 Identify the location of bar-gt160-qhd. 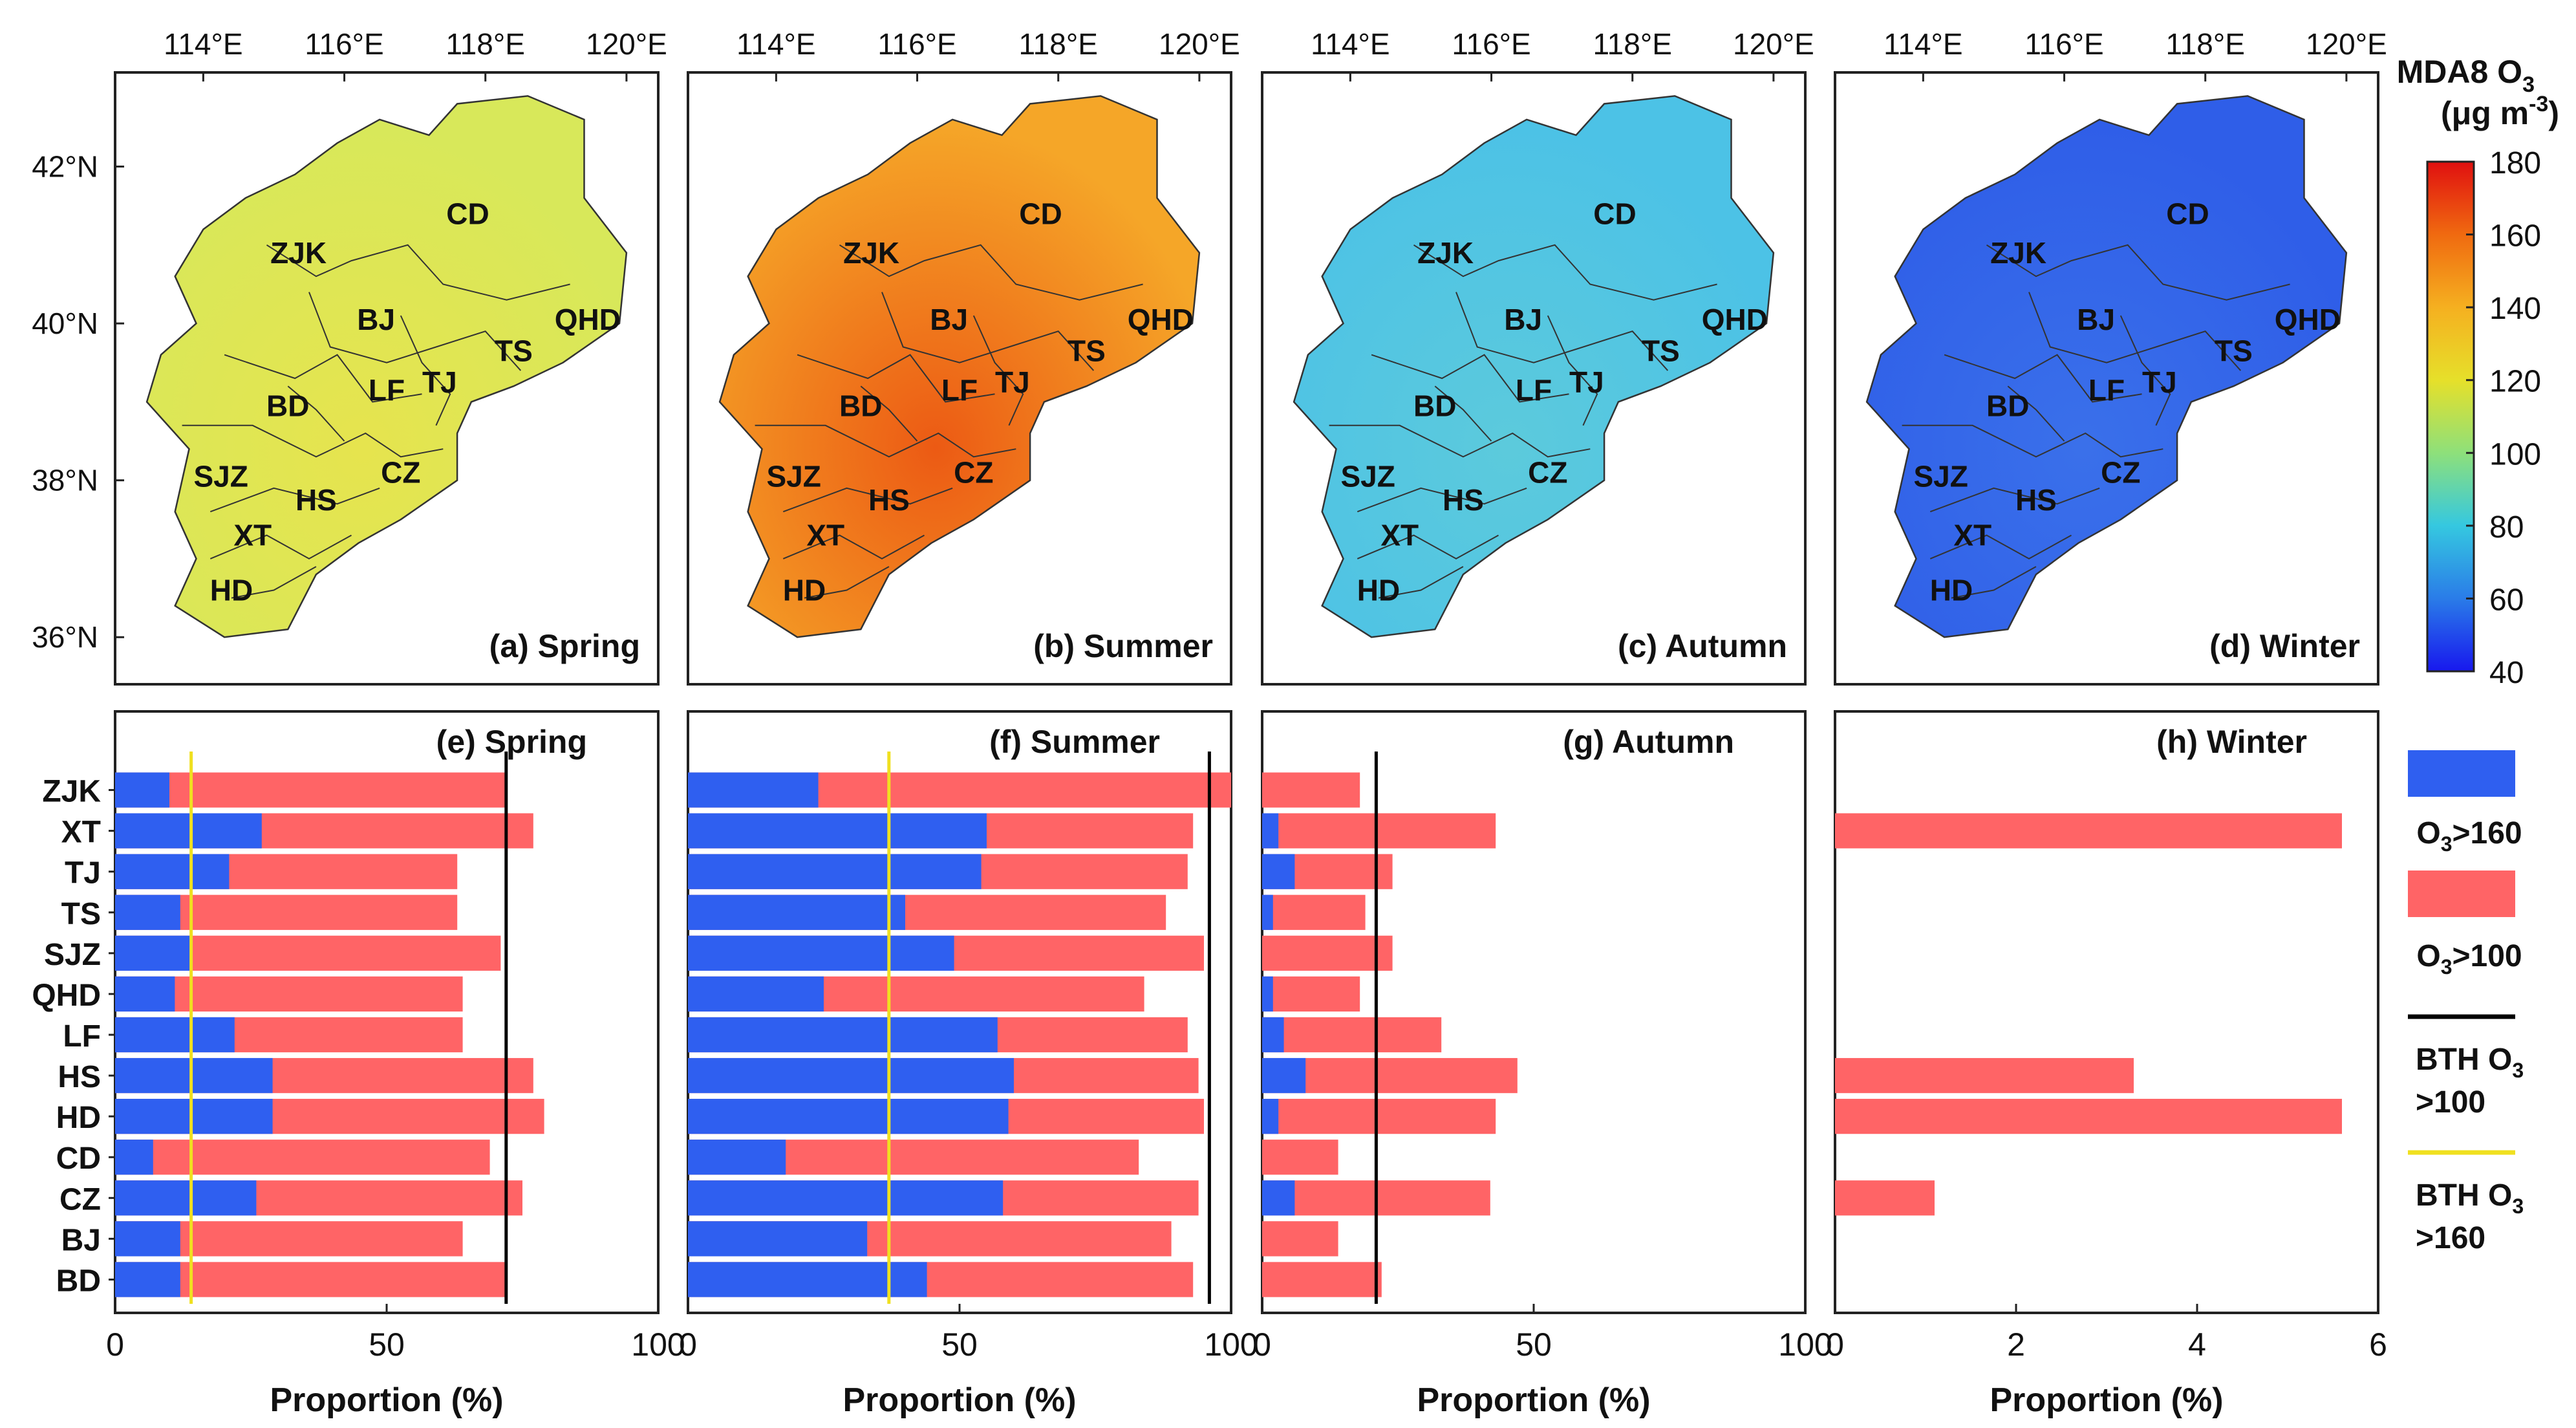
(1267, 994).